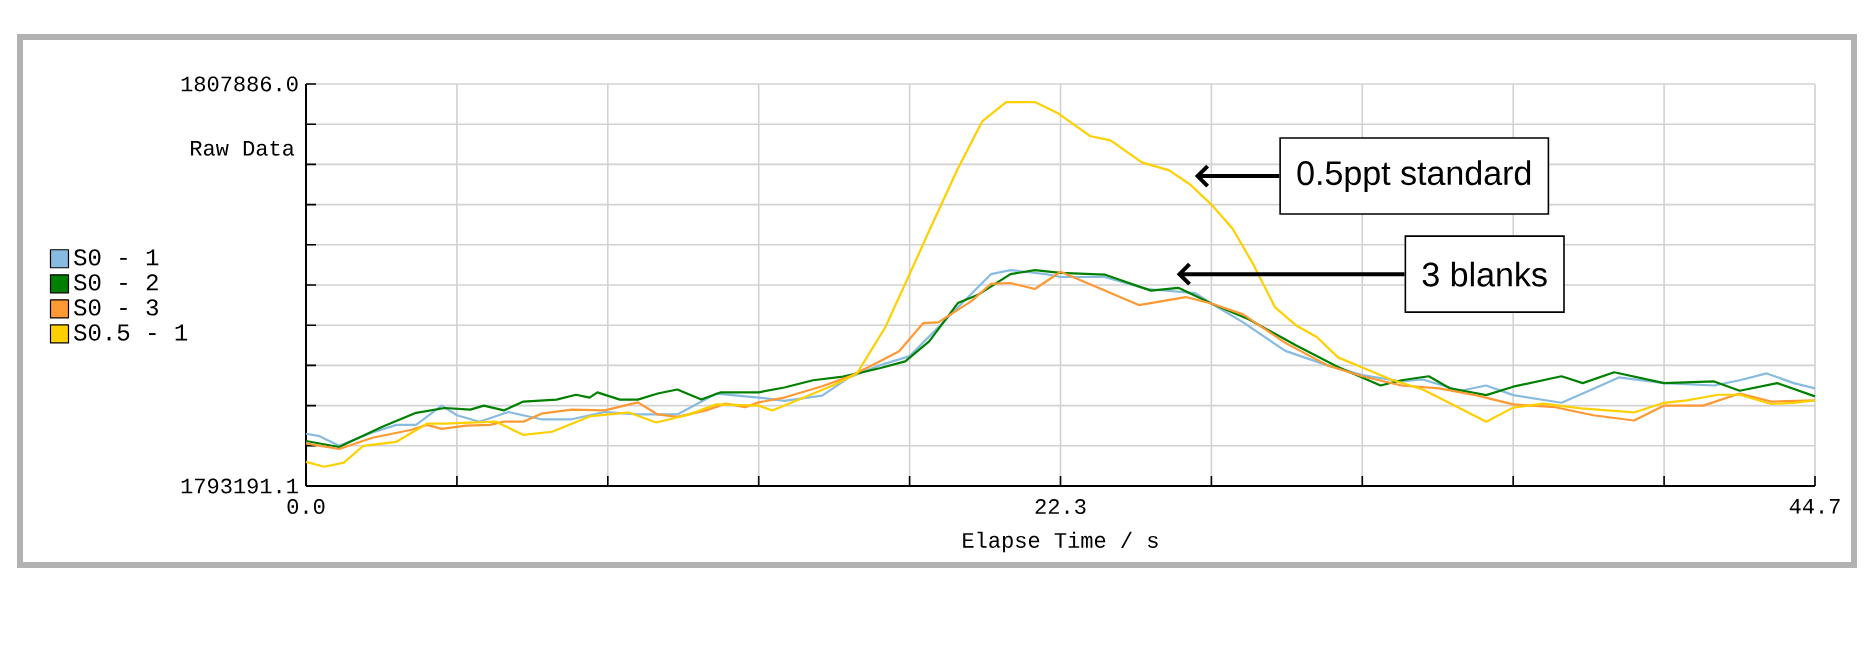 The height and width of the screenshot is (661, 1874). Describe the element at coordinates (239, 486) in the screenshot. I see `y-tick-label: 1793191.1` at that location.